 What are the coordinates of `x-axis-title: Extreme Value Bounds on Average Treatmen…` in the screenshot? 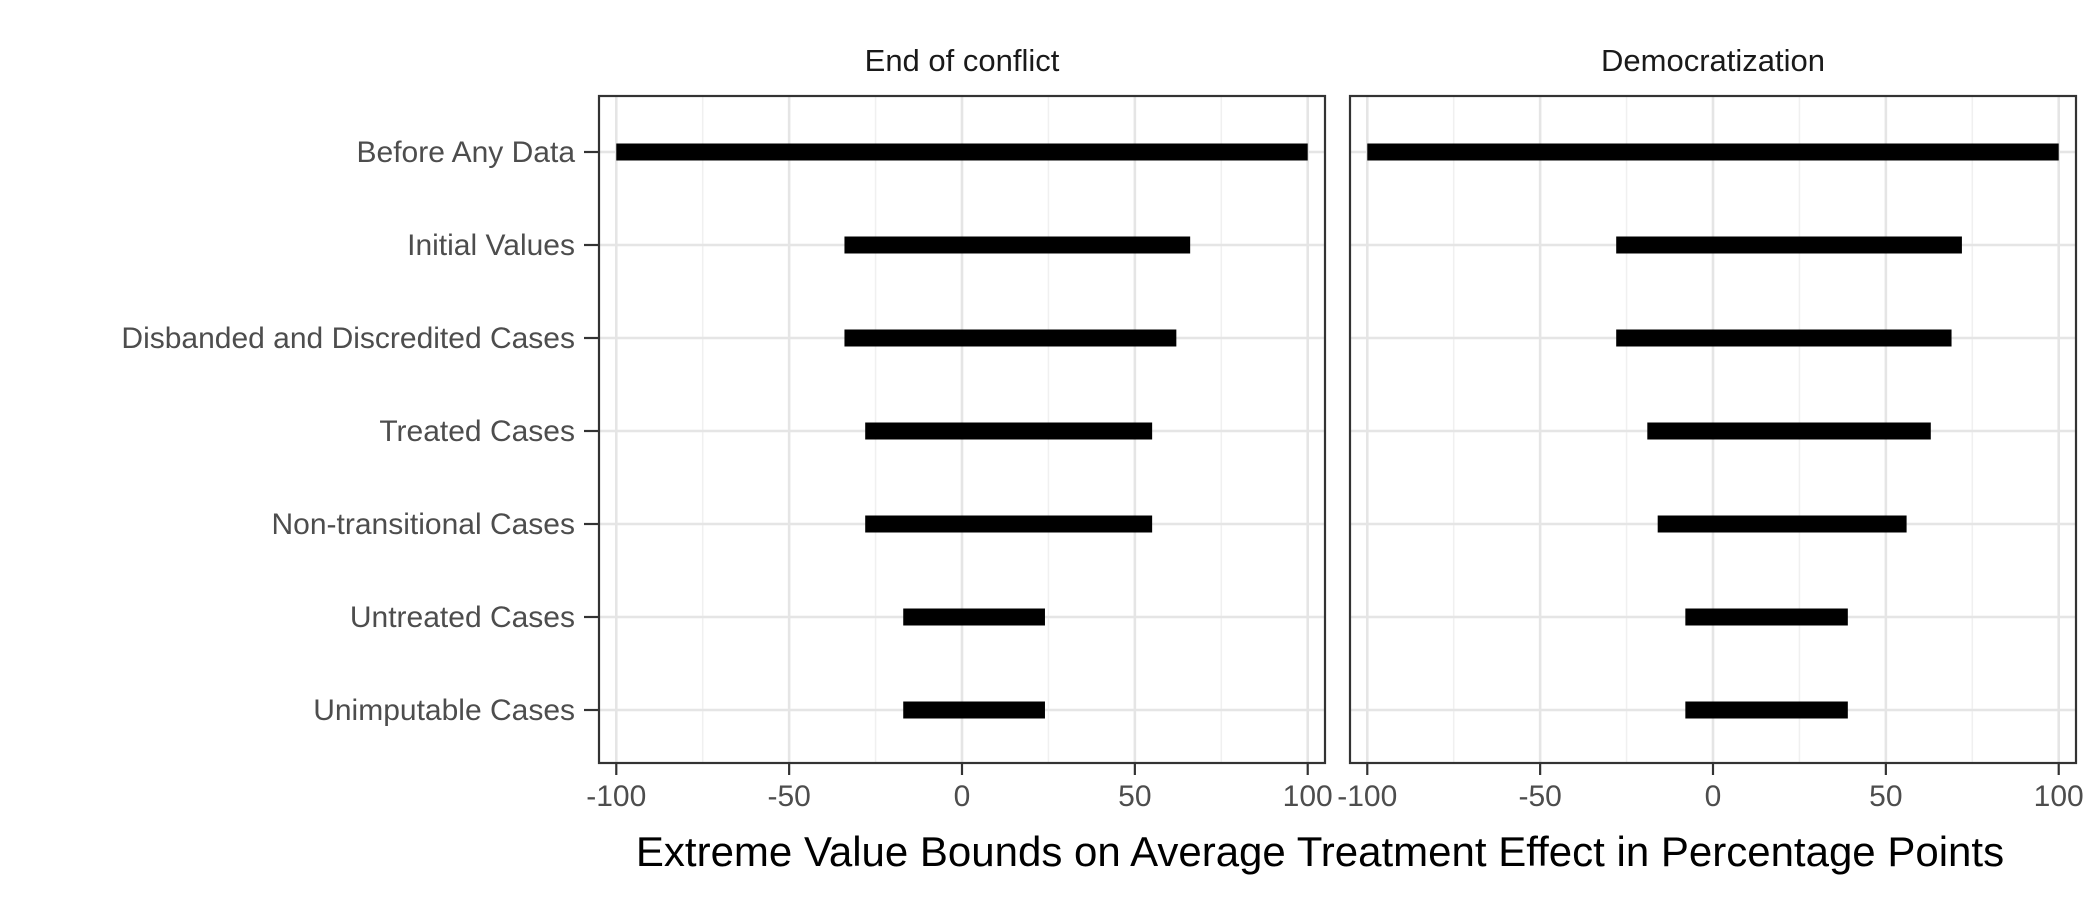 It's located at (1320, 851).